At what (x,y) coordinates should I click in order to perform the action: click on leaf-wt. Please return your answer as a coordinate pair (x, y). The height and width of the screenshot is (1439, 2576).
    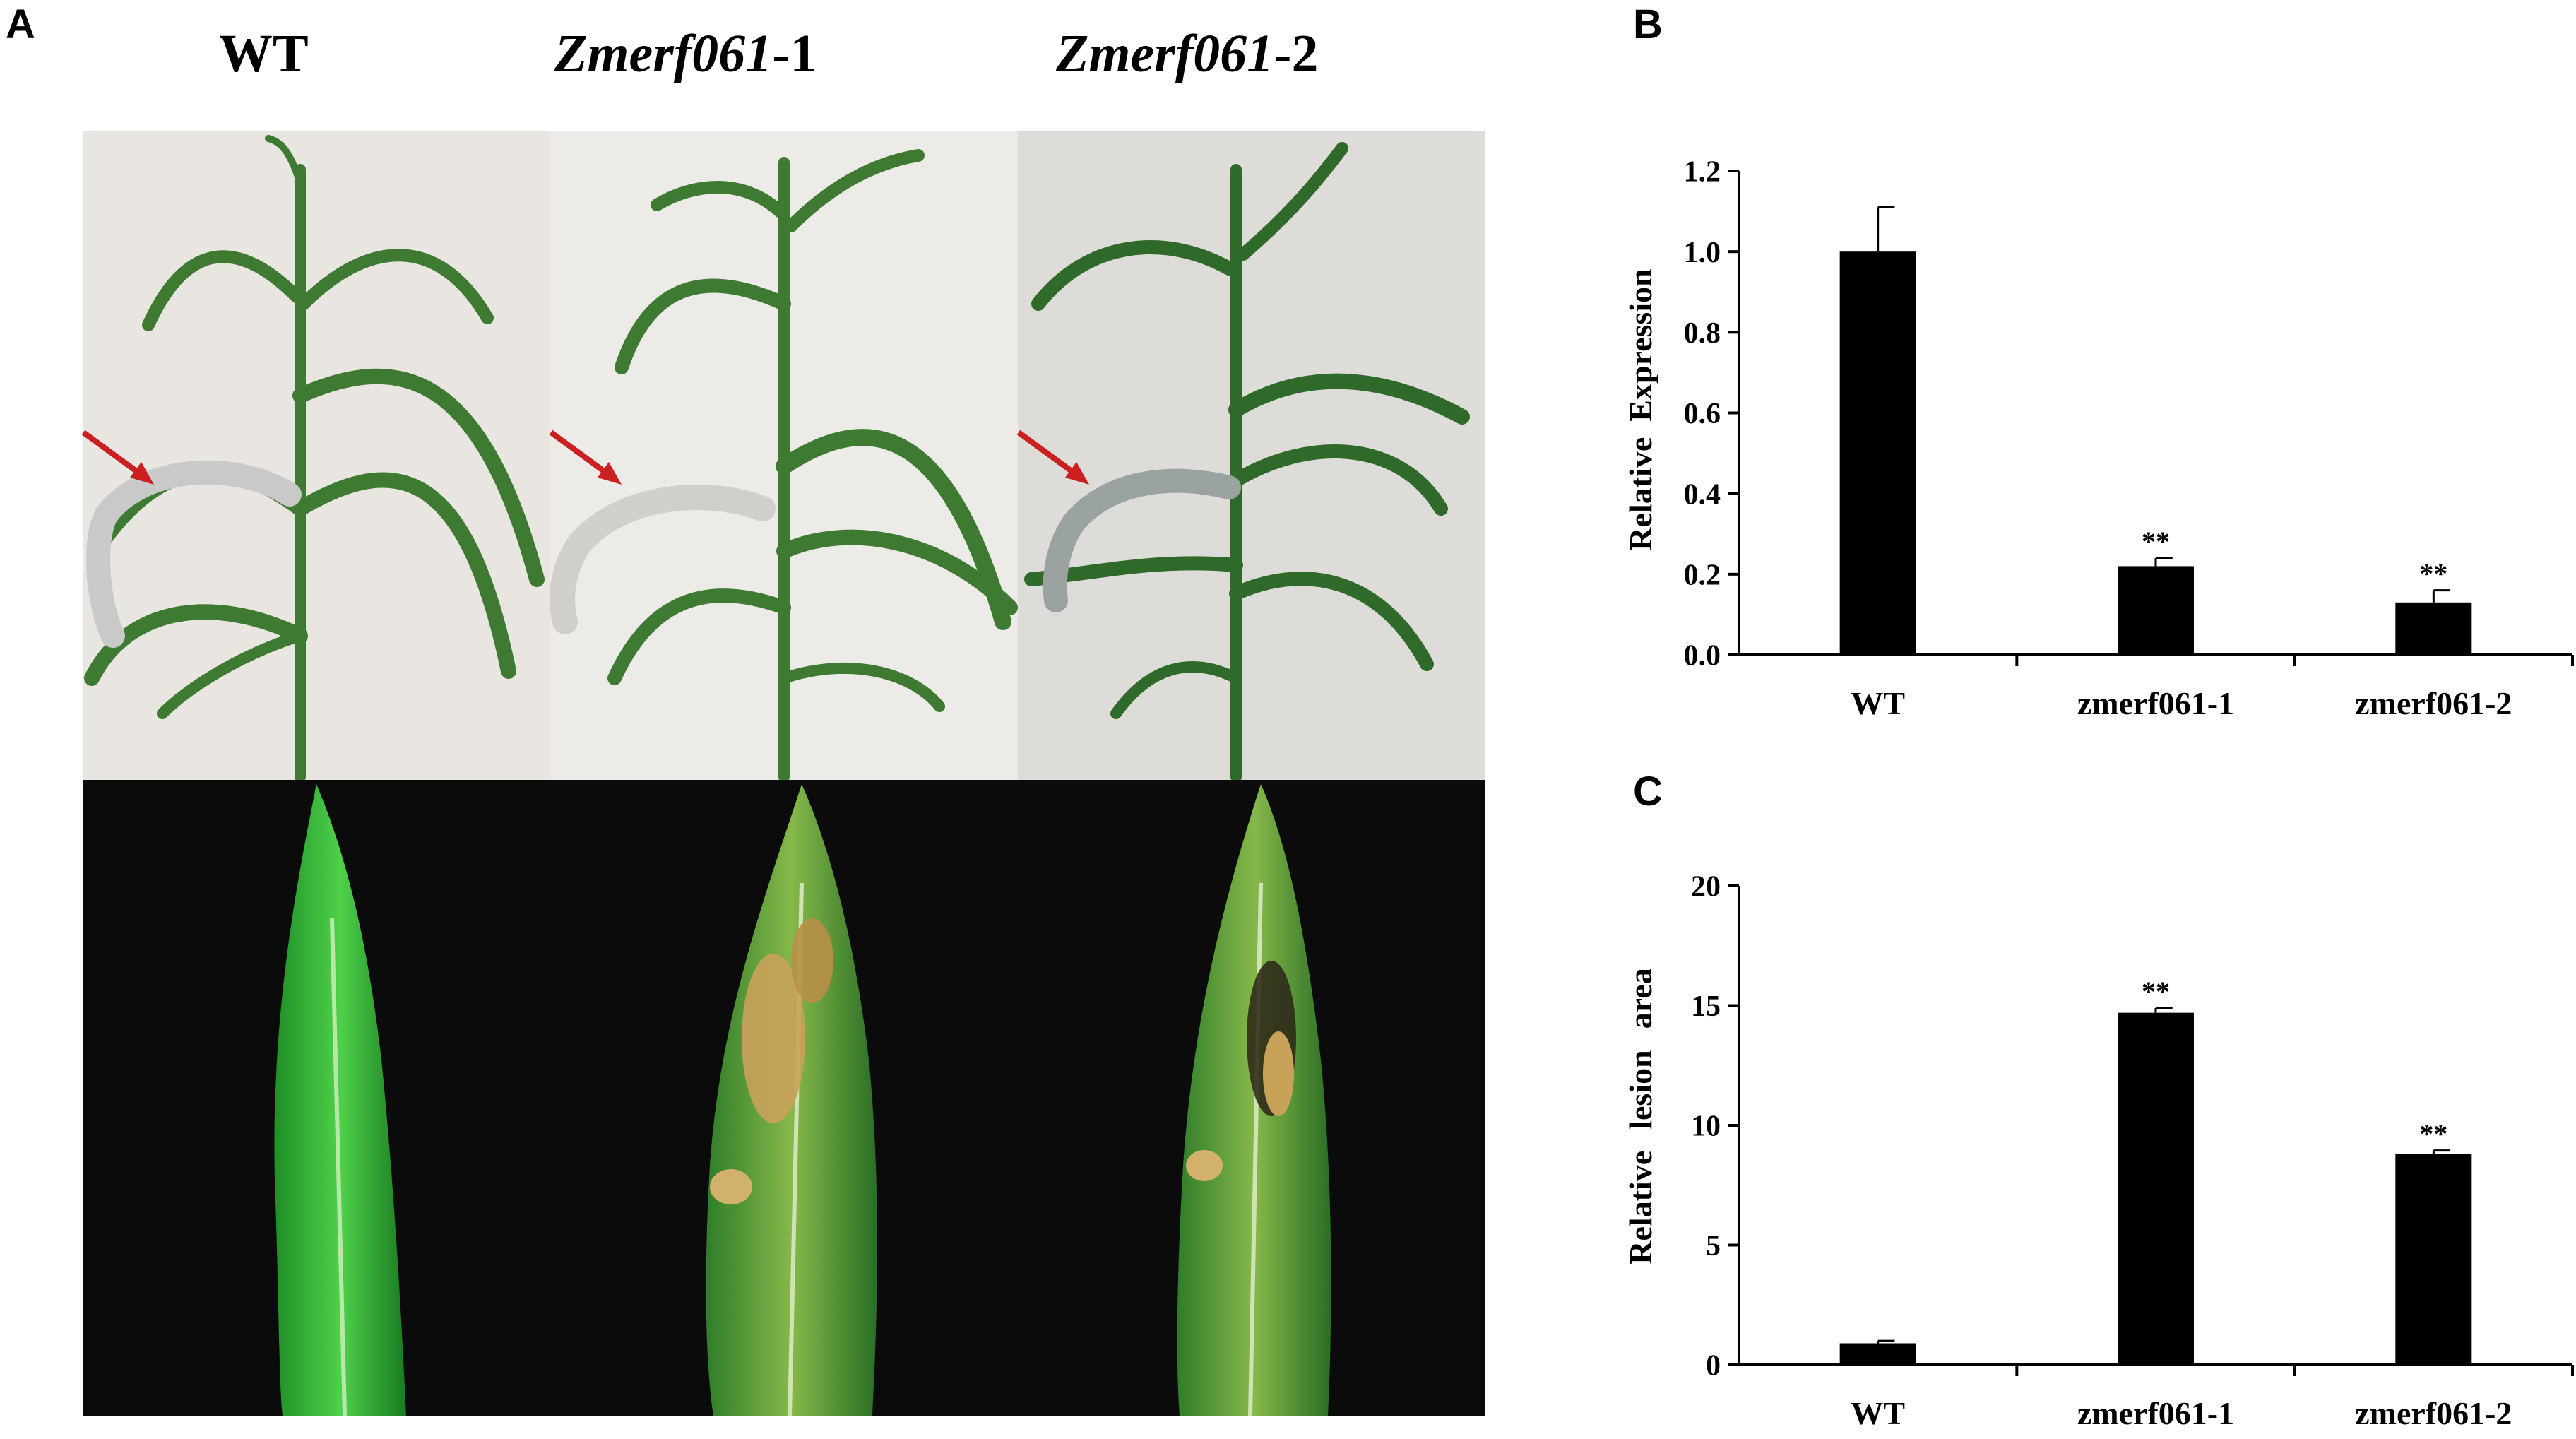
    Looking at the image, I should click on (340, 1100).